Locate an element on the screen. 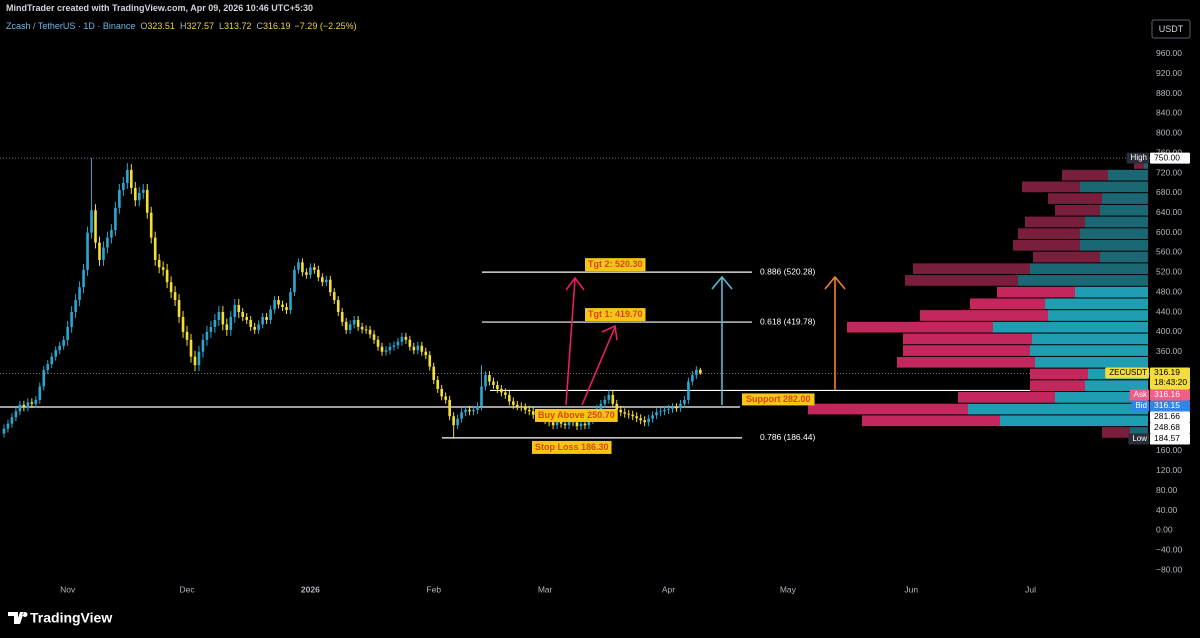 The width and height of the screenshot is (1200, 638). y-tick-label: 80.00 is located at coordinates (1167, 490).